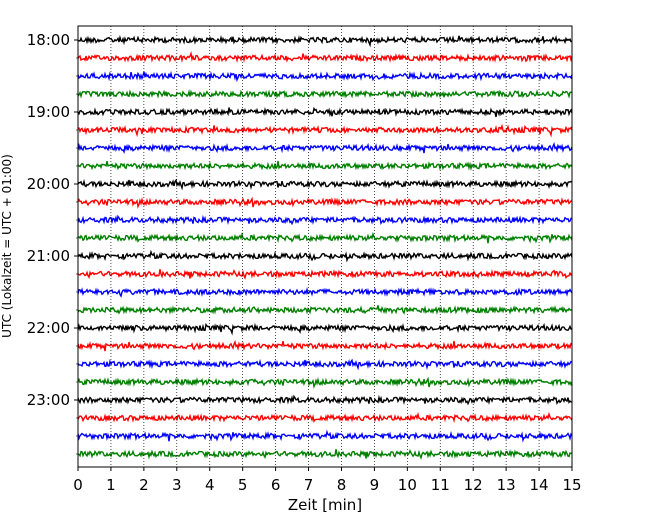 Image resolution: width=650 pixels, height=520 pixels. What do you see at coordinates (177, 485) in the screenshot?
I see `x-tick-label-3: 3` at bounding box center [177, 485].